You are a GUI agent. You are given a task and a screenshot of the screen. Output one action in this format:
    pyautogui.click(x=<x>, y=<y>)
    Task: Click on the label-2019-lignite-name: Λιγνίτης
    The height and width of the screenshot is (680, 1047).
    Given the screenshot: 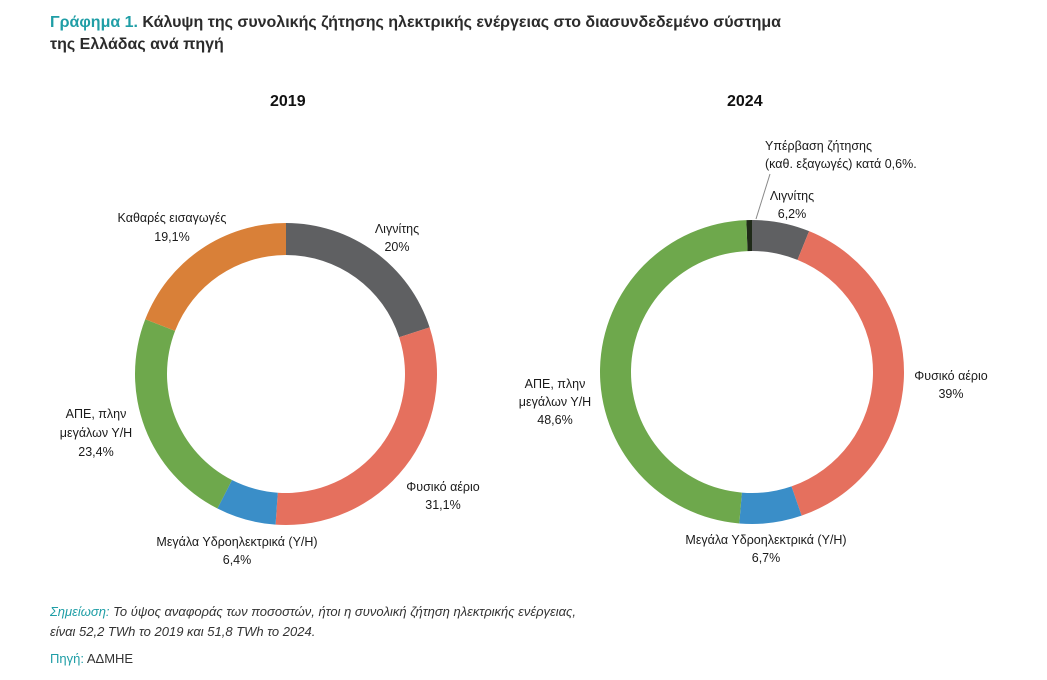 What is the action you would take?
    pyautogui.click(x=397, y=229)
    